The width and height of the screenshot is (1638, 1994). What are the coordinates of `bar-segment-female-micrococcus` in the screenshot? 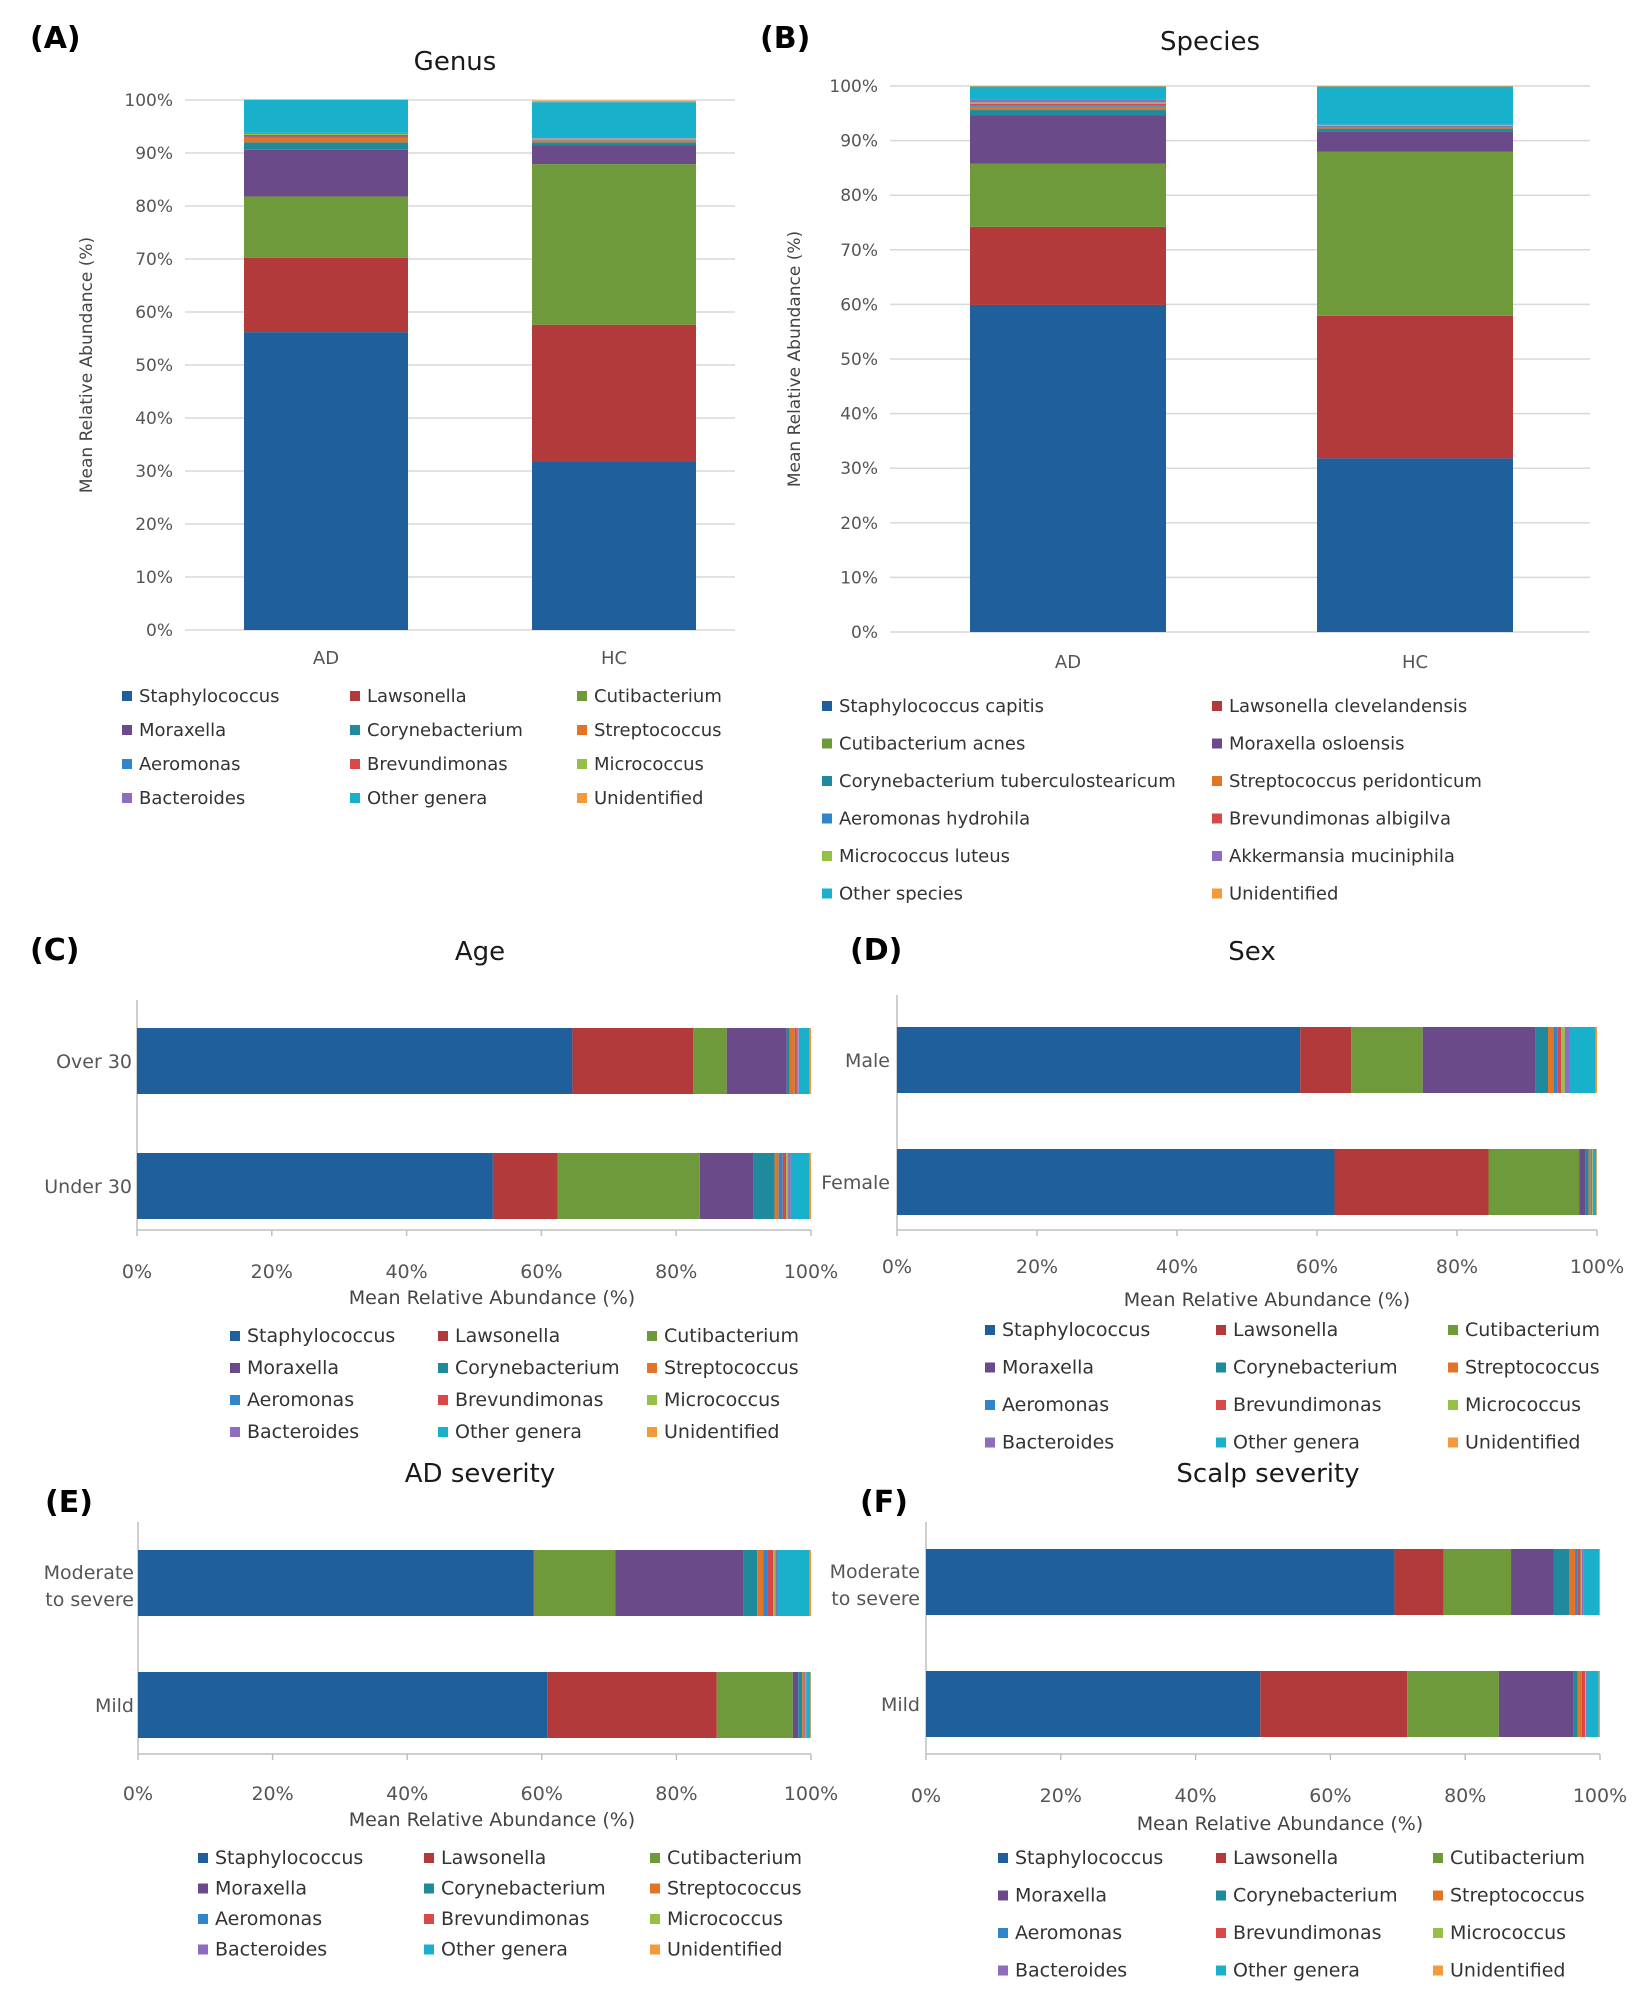 It's located at (1592, 1182).